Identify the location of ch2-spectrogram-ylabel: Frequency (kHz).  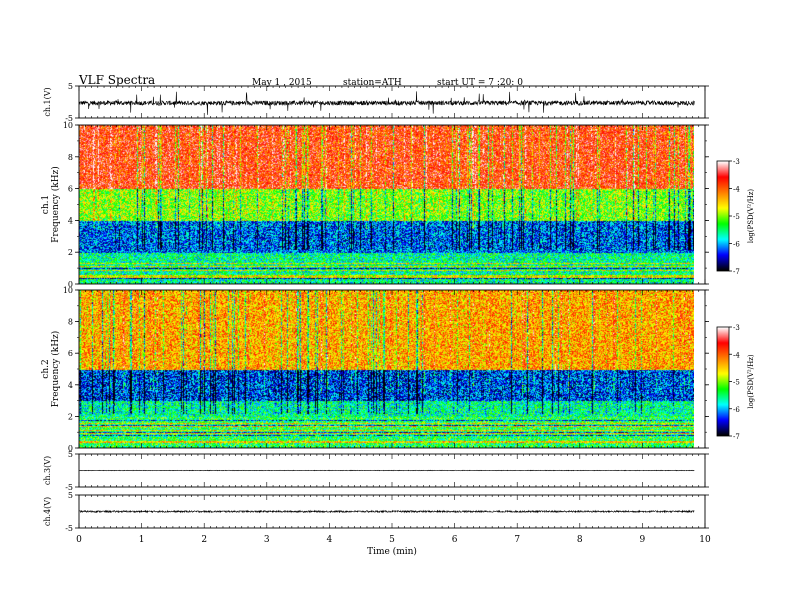
(55, 369).